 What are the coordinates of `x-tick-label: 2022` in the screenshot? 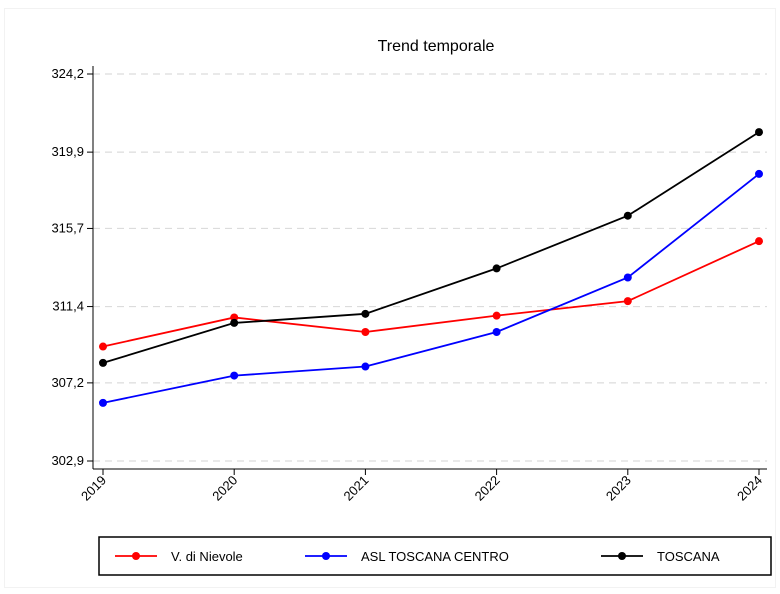 It's located at (487, 488).